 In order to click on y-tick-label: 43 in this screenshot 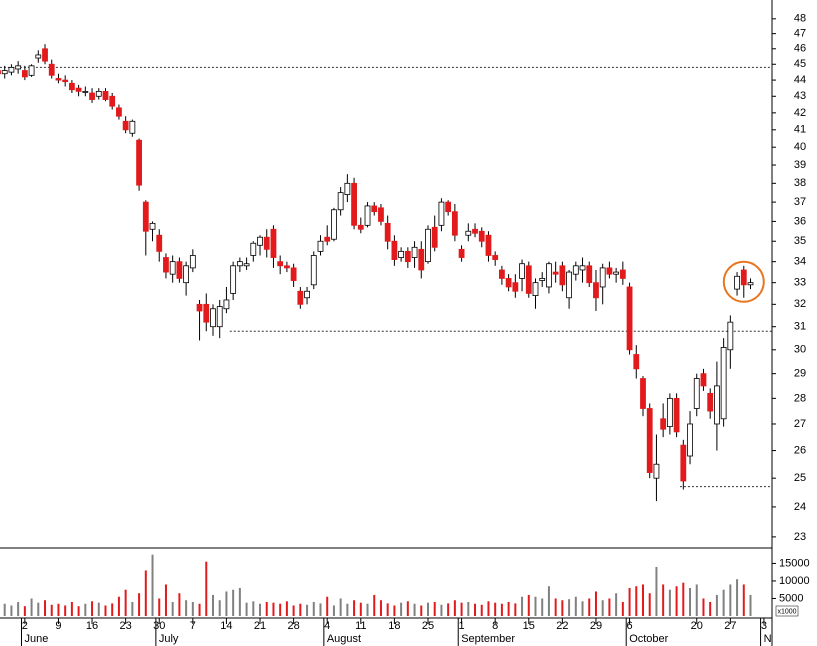, I will do `click(800, 96)`.